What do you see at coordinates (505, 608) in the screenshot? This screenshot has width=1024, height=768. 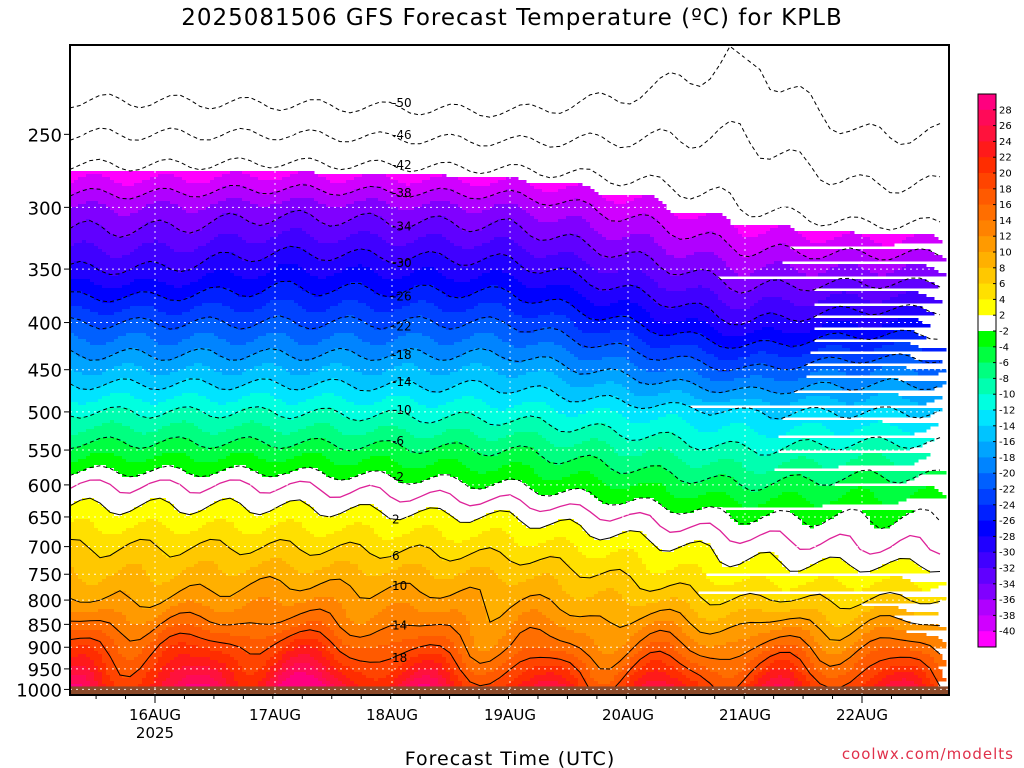 I see `isotherm-line` at bounding box center [505, 608].